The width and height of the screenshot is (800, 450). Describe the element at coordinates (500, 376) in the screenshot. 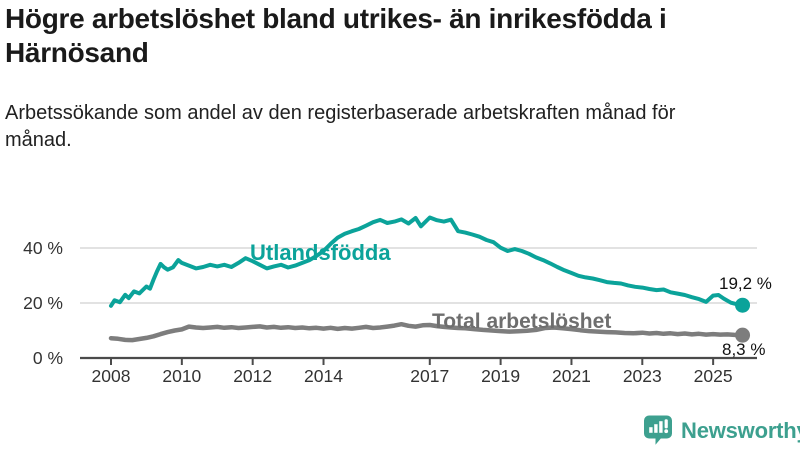

I see `x-tick-label: 2019` at that location.